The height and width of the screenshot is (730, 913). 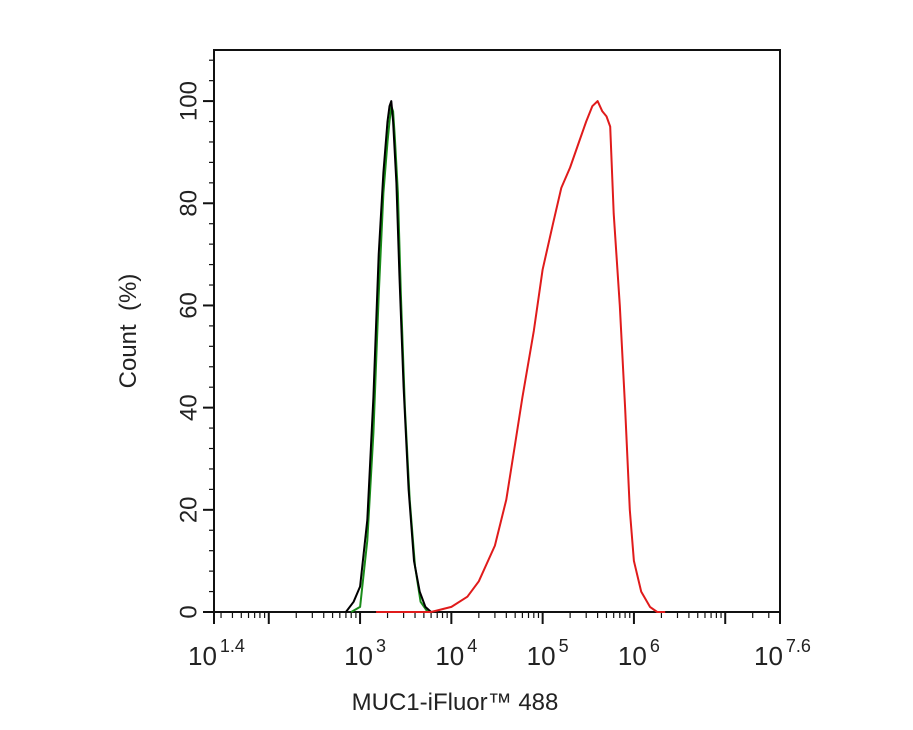 What do you see at coordinates (365, 653) in the screenshot?
I see `x-tick-label: 10 3` at bounding box center [365, 653].